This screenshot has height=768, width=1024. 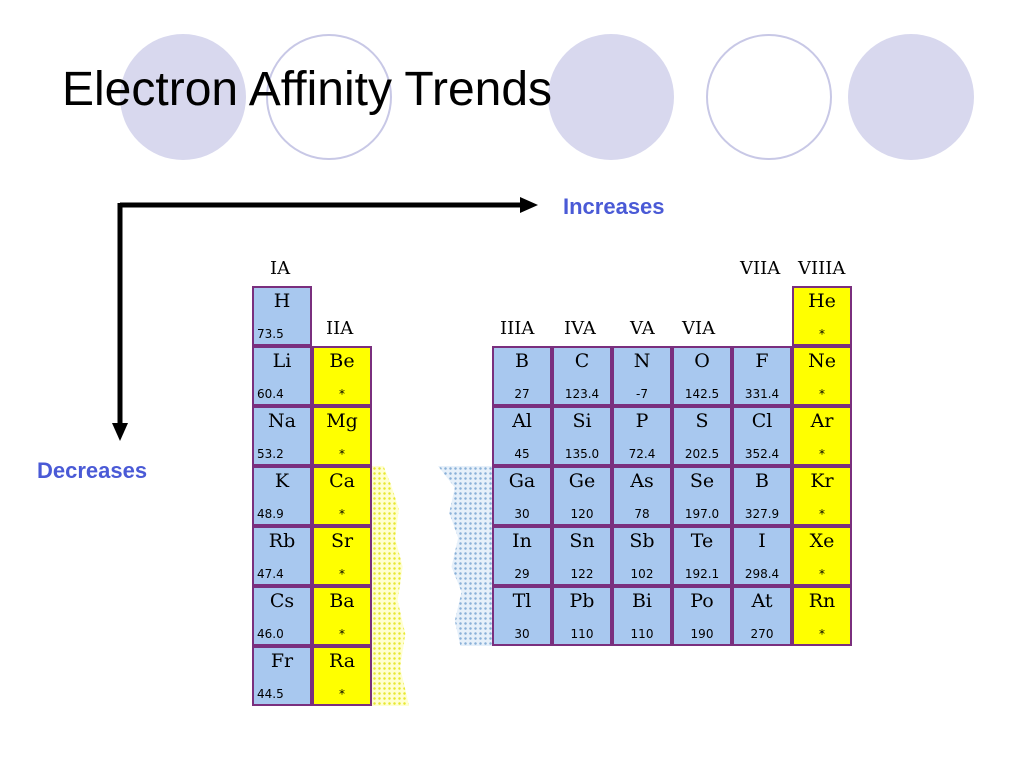 What do you see at coordinates (582, 556) in the screenshot?
I see `element-cell-sn: Sn 122` at bounding box center [582, 556].